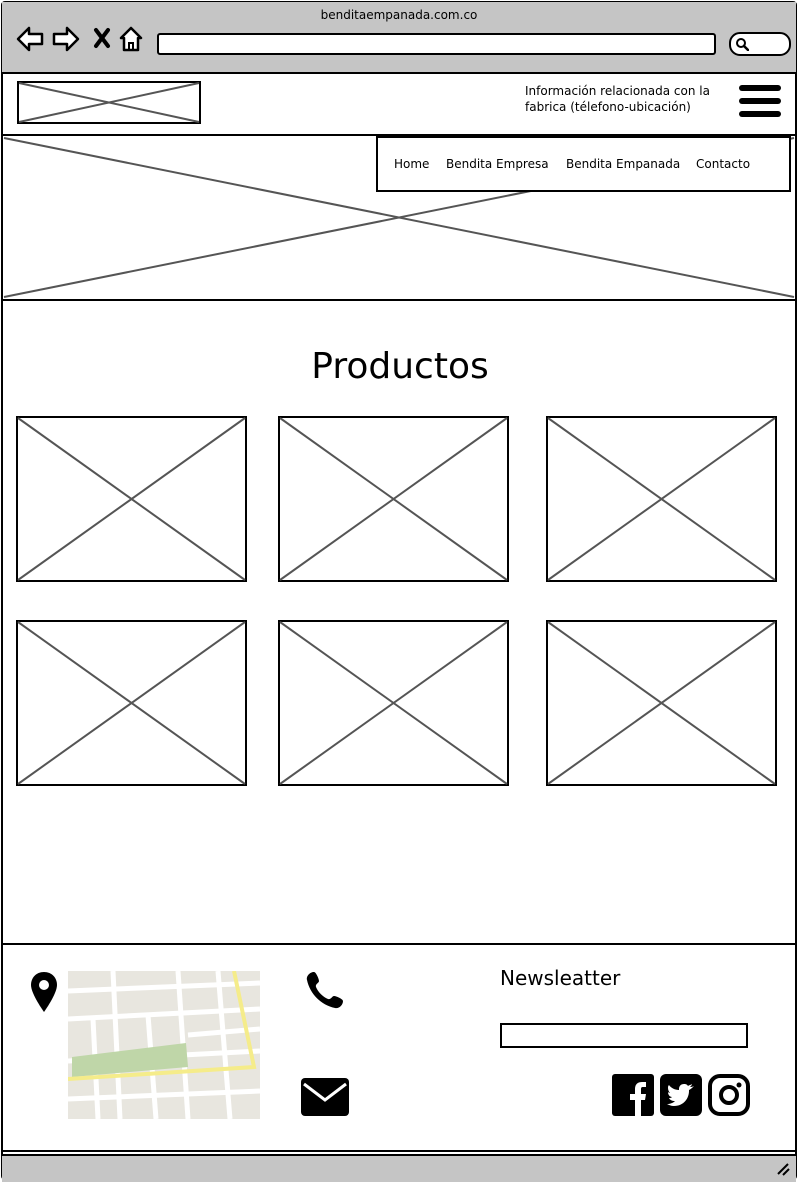  Describe the element at coordinates (560, 978) in the screenshot. I see `newsletter-label: Newsleatter` at that location.